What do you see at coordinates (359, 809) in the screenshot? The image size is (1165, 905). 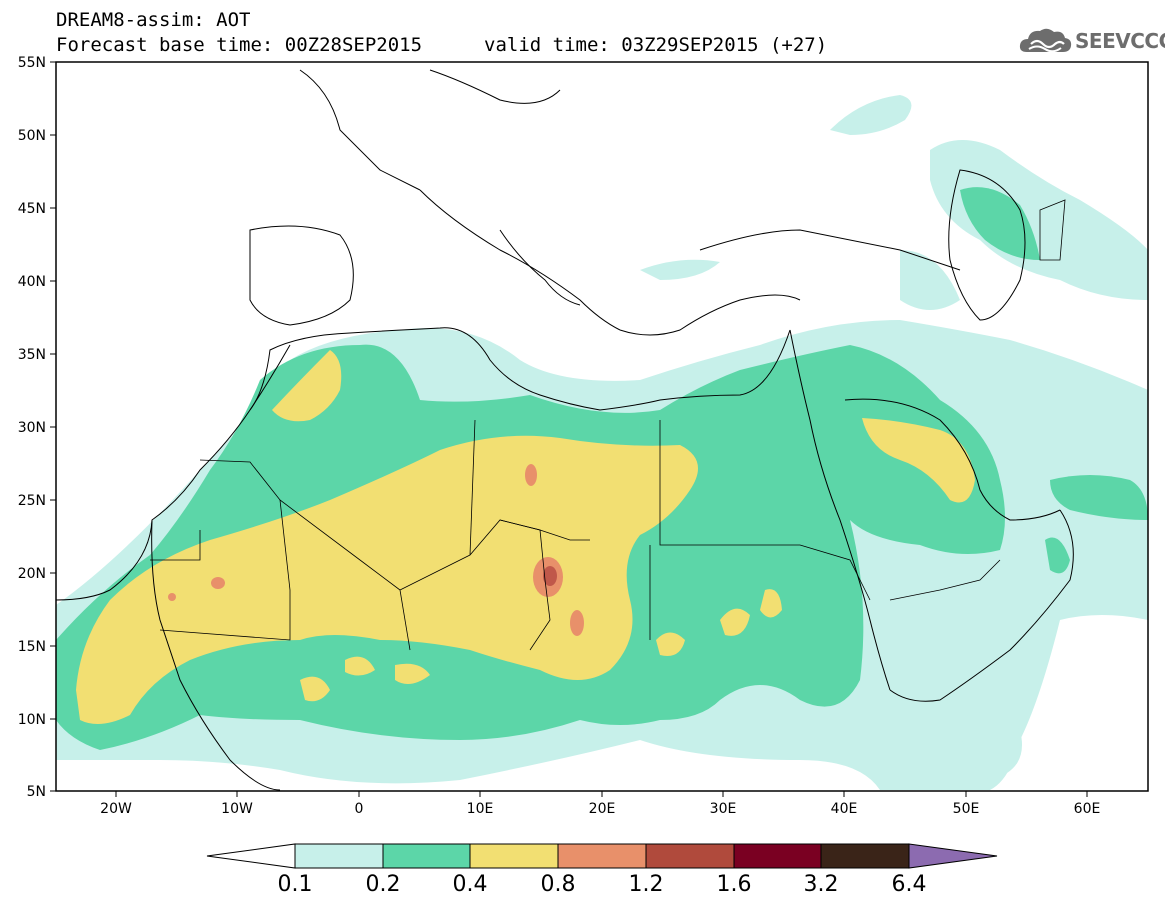 I see `lon-label: 0` at bounding box center [359, 809].